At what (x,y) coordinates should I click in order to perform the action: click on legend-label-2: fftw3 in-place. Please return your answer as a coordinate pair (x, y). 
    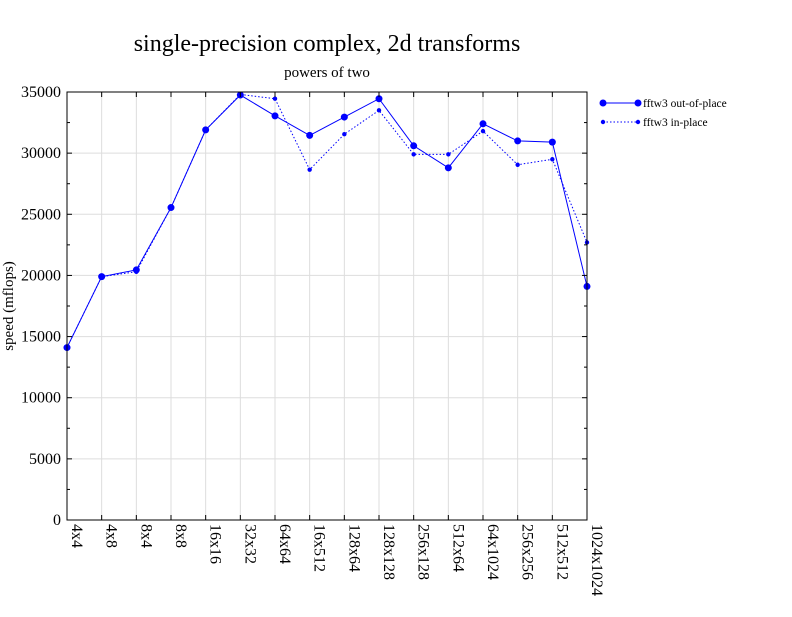
    Looking at the image, I should click on (675, 123).